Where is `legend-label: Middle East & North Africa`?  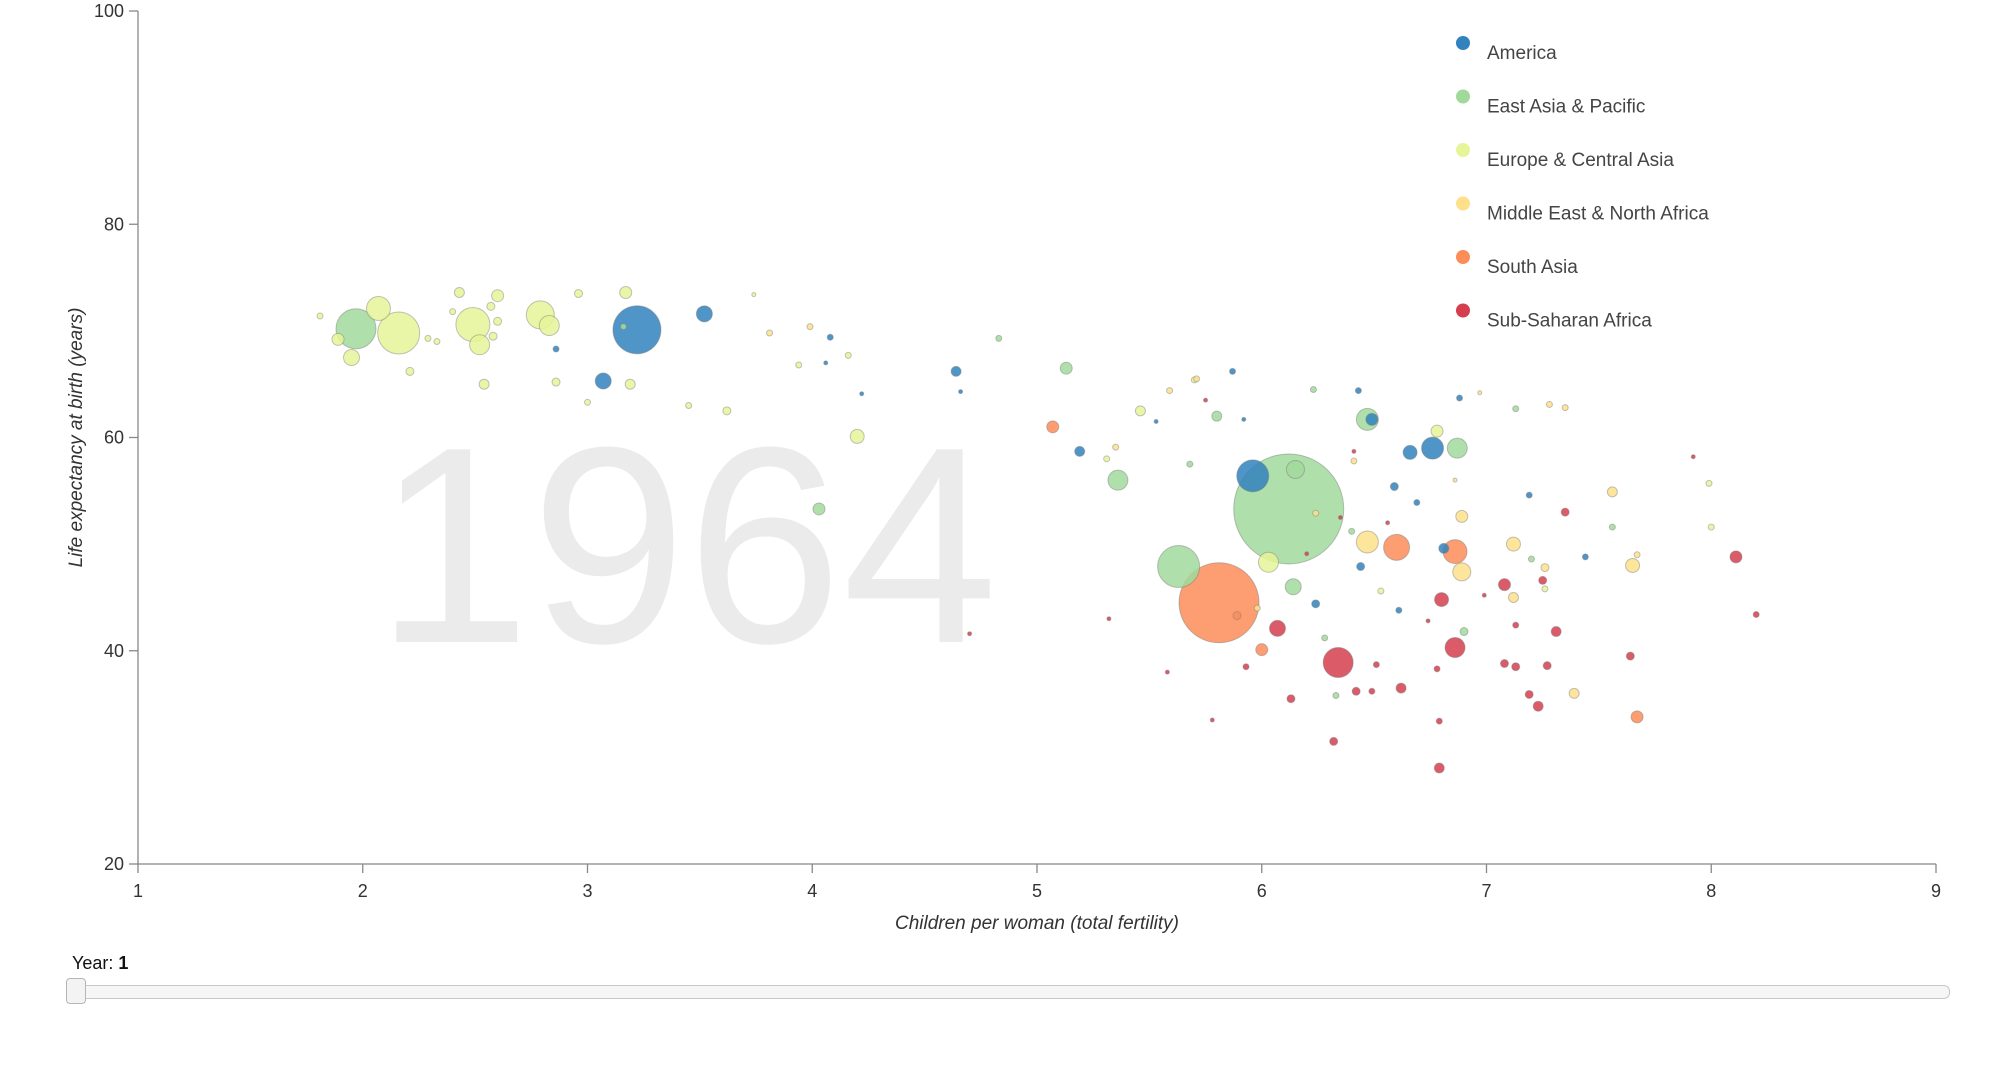 legend-label: Middle East & North Africa is located at coordinates (1598, 214).